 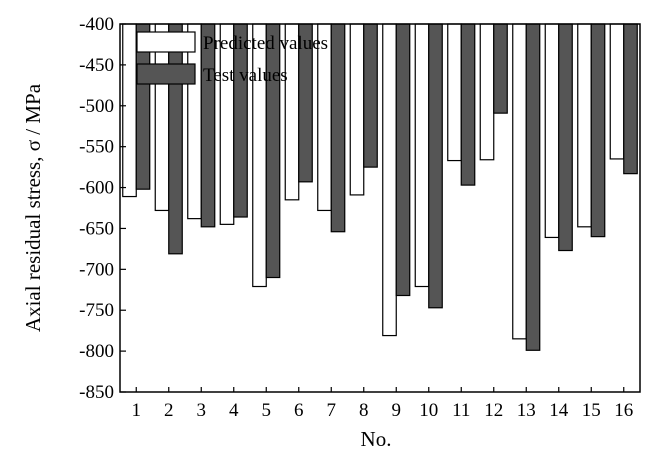 What do you see at coordinates (96, 310) in the screenshot?
I see `y-tick-label--750: -750` at bounding box center [96, 310].